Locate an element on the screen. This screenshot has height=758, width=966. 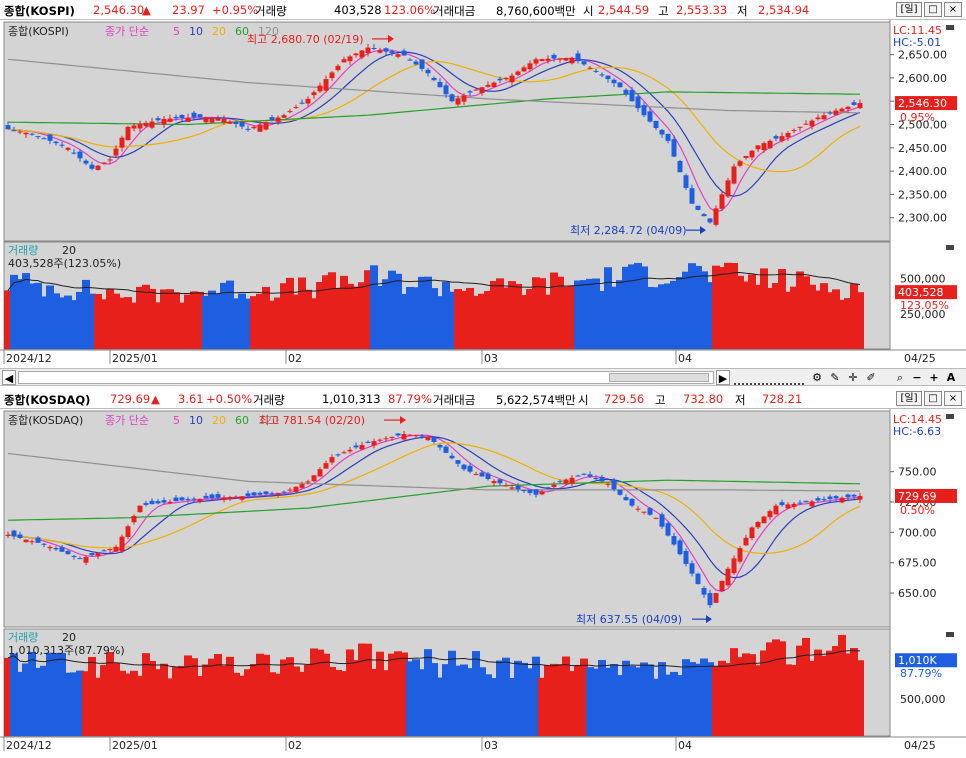
auto-scale-button: A is located at coordinates (951, 377).